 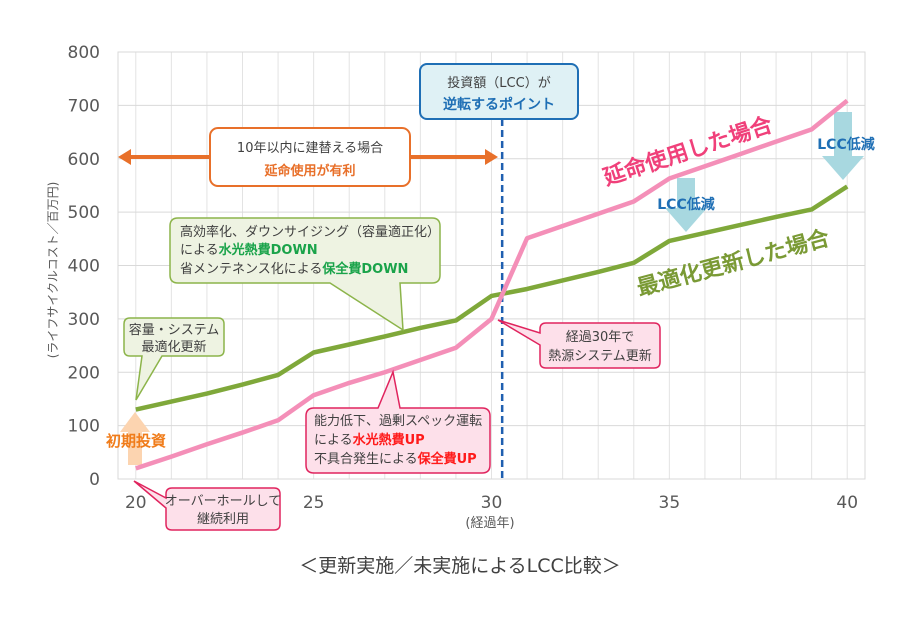 I want to click on y-tick-label: 400, so click(x=84, y=267).